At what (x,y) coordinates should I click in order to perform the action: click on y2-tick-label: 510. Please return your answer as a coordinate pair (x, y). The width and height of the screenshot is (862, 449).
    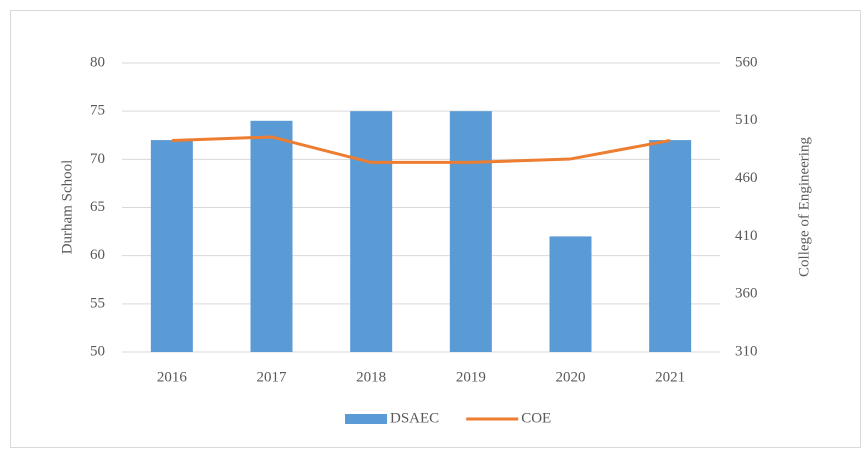
    Looking at the image, I should click on (746, 120).